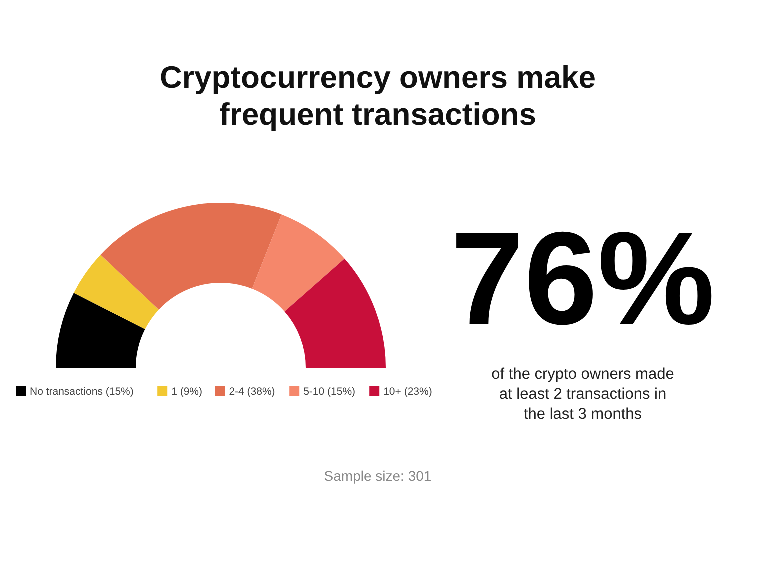 This screenshot has width=760, height=577. I want to click on text: of the crypto owners made at least 2 transactions in the last 3 months, so click(583, 394).